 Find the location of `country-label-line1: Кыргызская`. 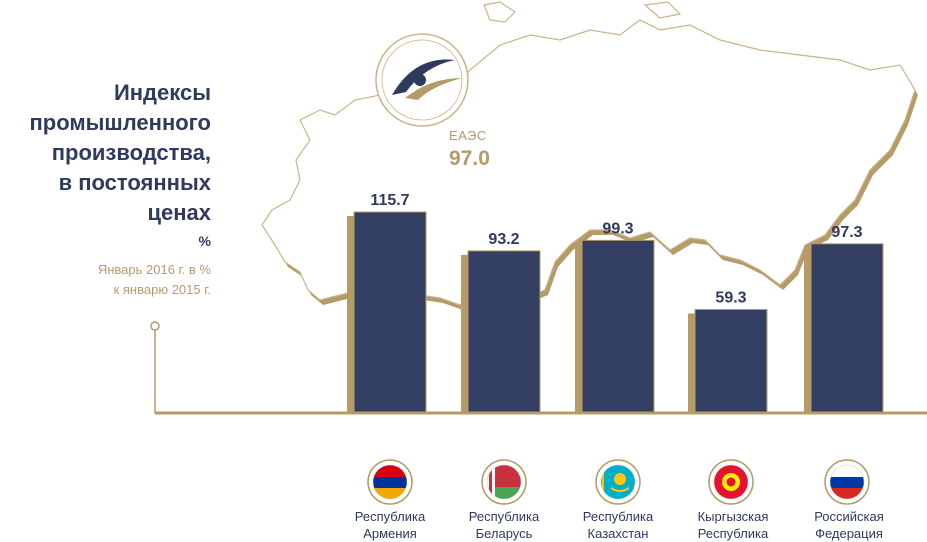

country-label-line1: Кыргызская is located at coordinates (733, 516).